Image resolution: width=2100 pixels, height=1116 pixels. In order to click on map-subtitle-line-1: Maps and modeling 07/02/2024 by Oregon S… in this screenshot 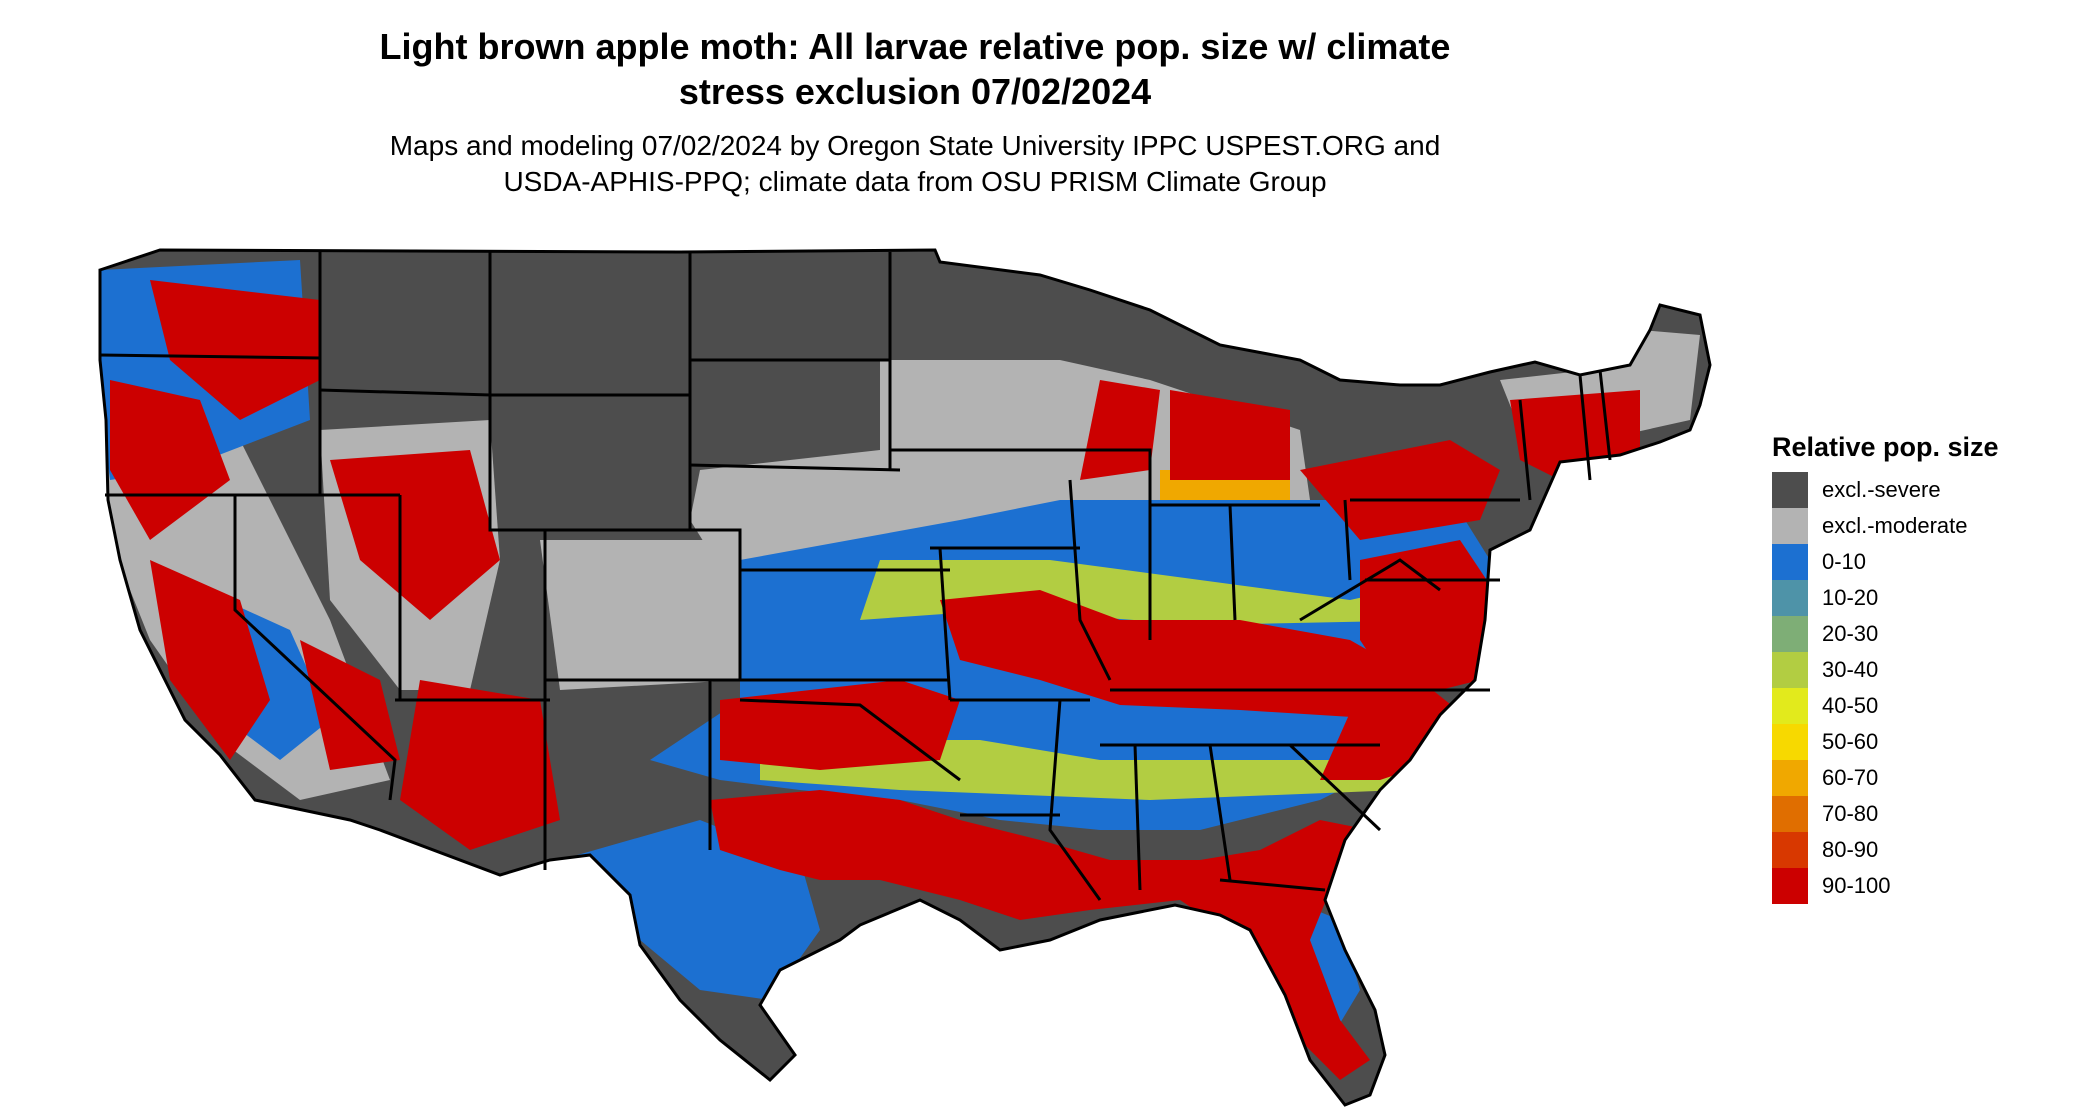, I will do `click(915, 145)`.